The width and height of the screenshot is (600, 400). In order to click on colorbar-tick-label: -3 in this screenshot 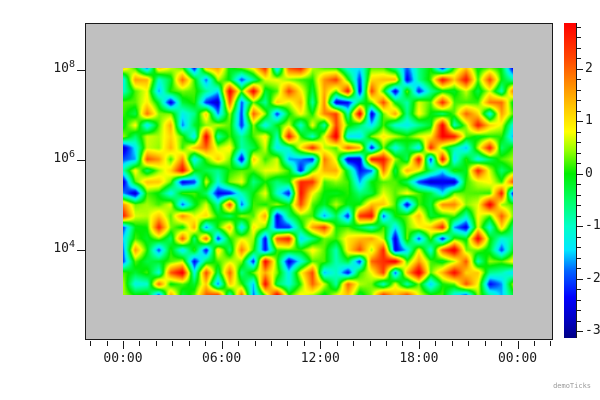, I will do `click(592, 331)`.